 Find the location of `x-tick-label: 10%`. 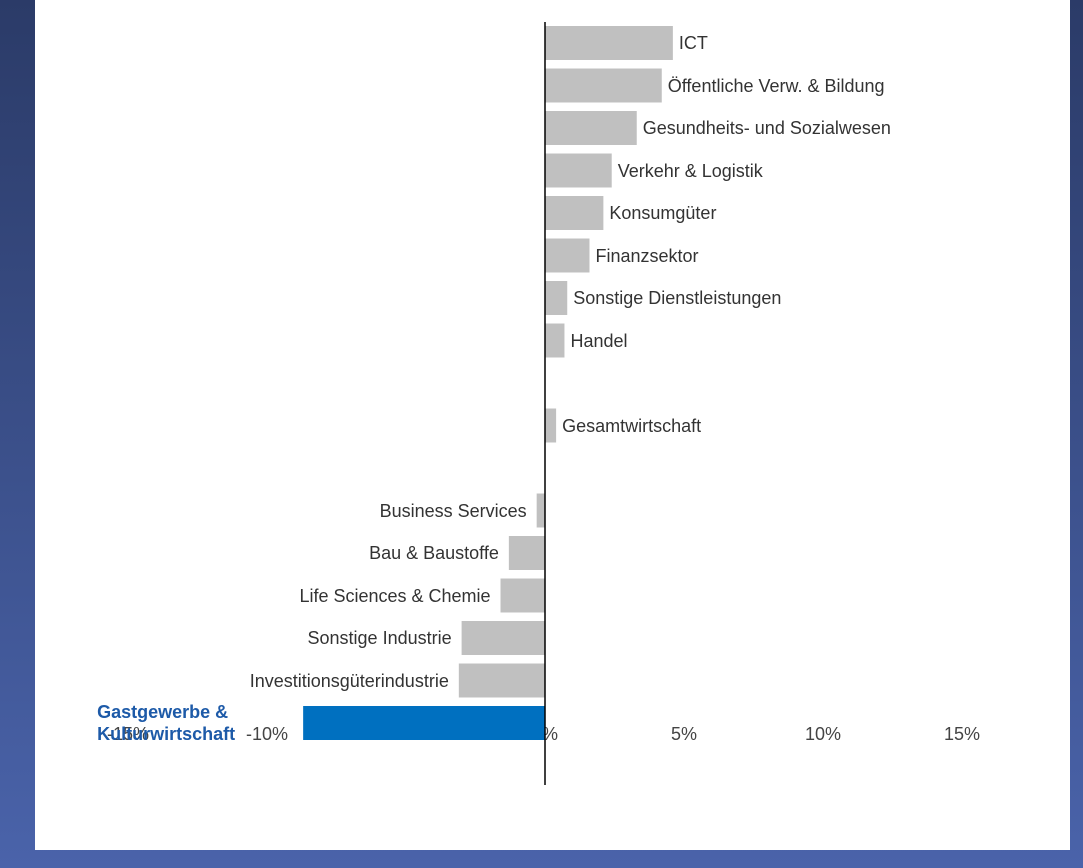

x-tick-label: 10% is located at coordinates (823, 734).